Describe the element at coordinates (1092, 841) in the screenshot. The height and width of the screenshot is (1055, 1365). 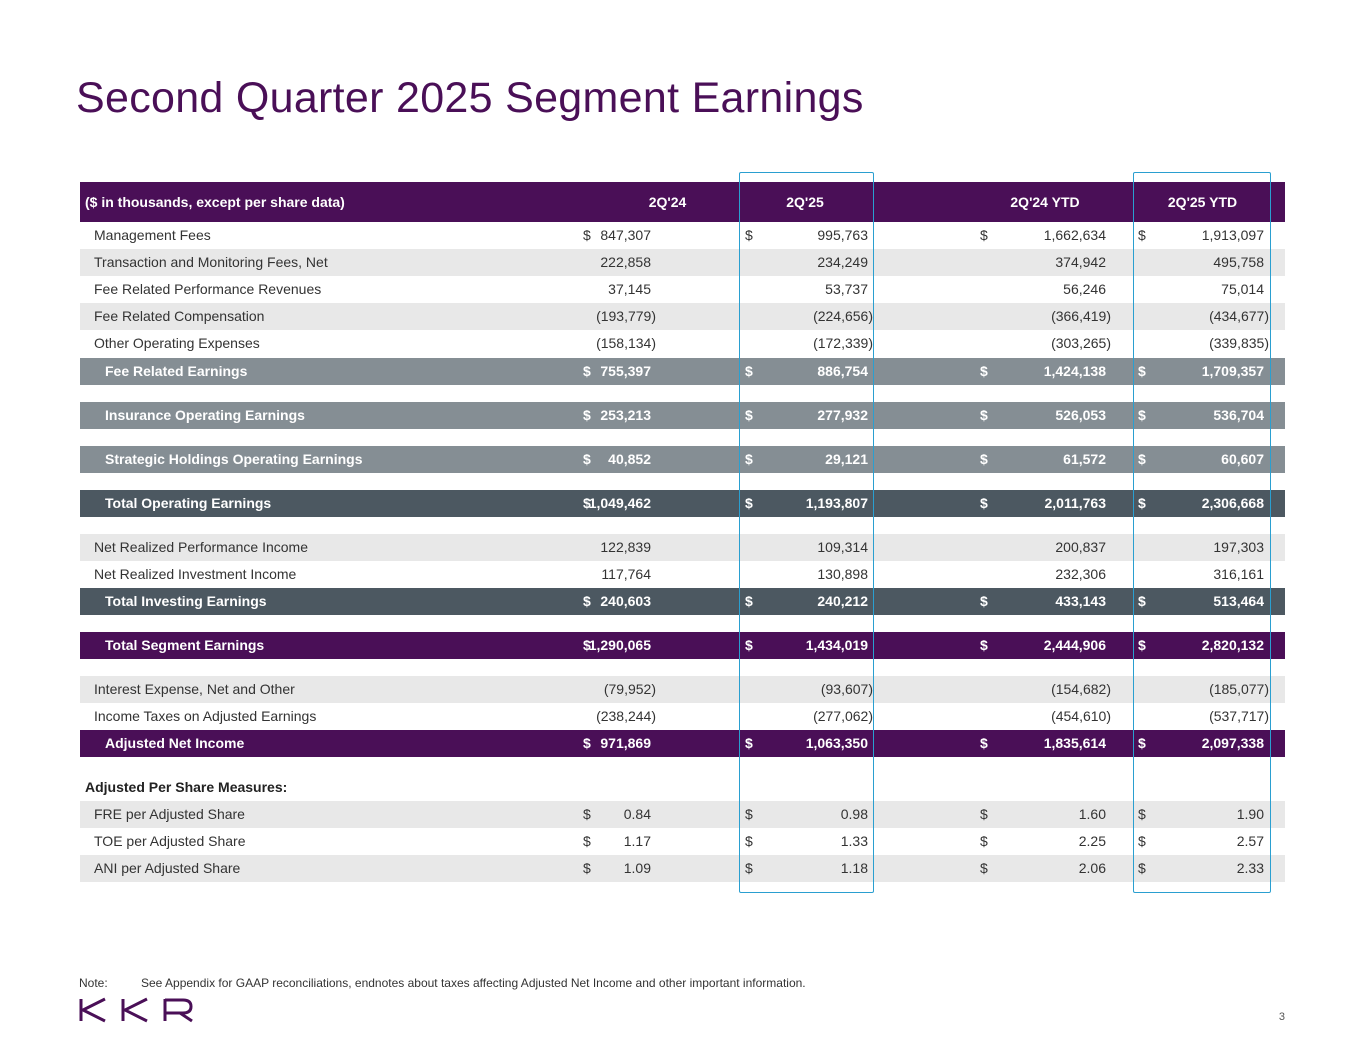
I see `value-2q24-ytd: 2.25` at that location.